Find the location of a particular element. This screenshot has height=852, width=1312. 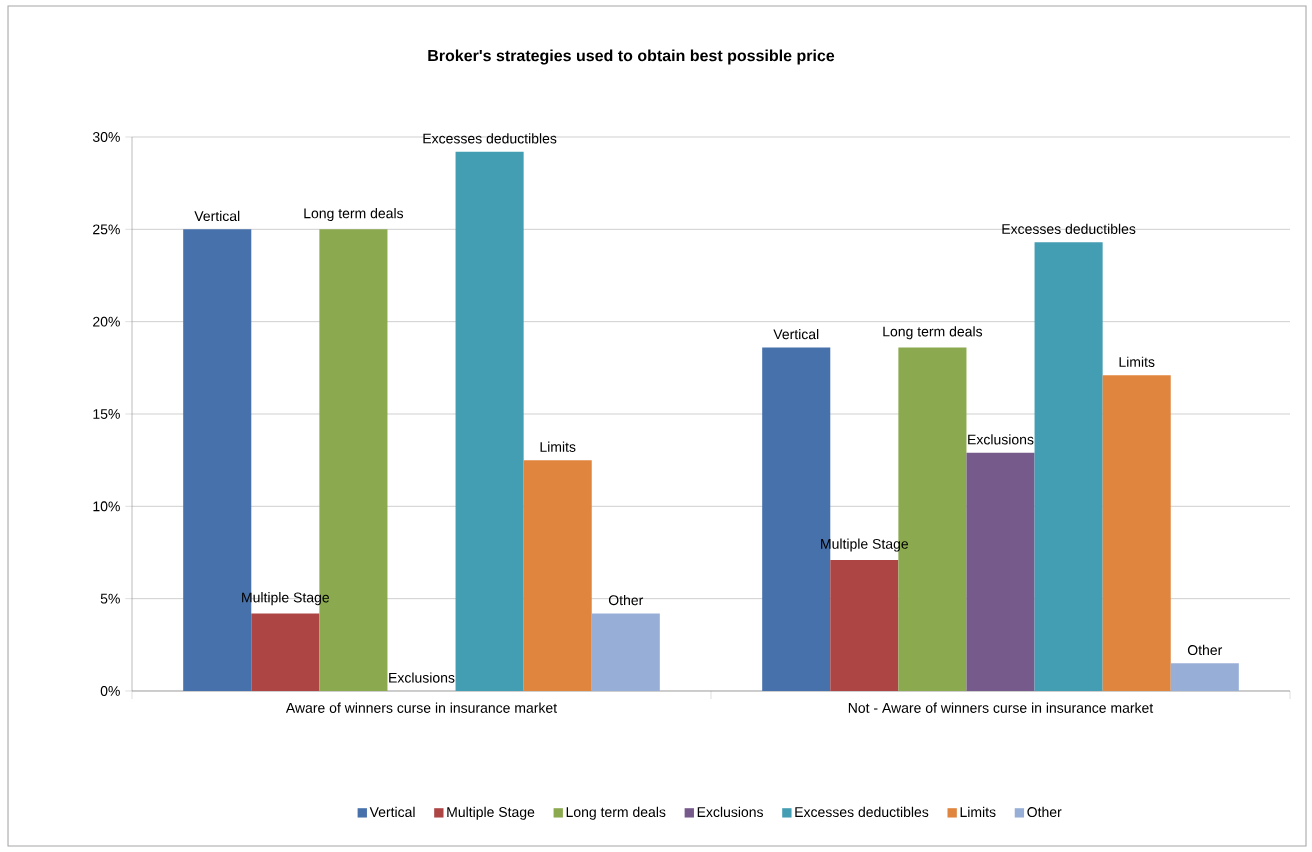

legend-label: Other is located at coordinates (1044, 812).